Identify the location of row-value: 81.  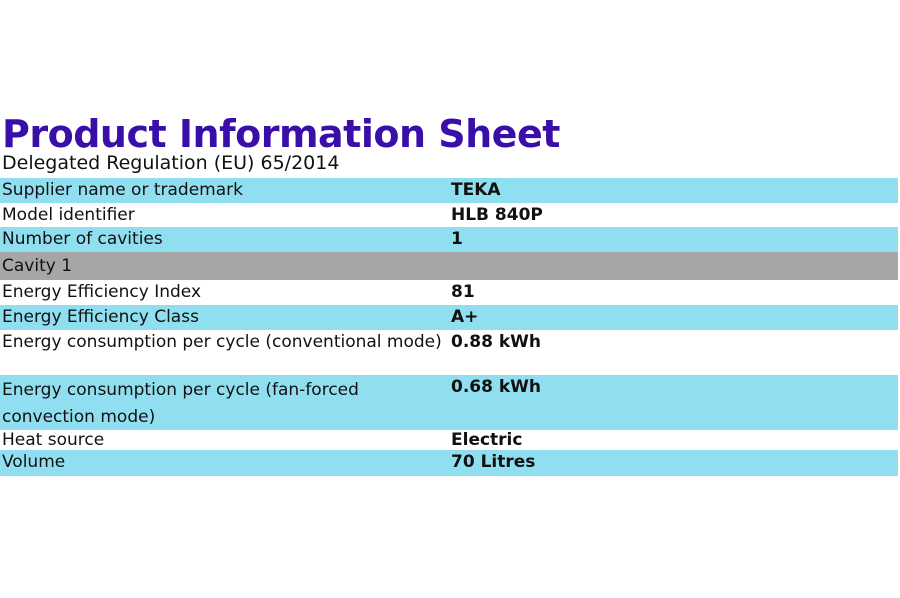
(463, 292).